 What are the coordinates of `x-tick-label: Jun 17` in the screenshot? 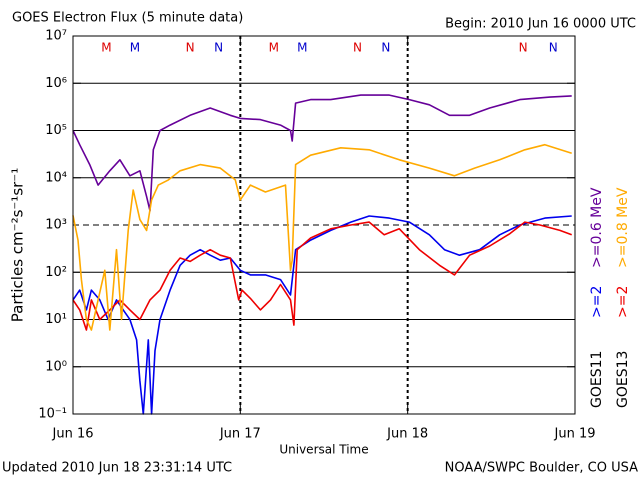 It's located at (240, 434).